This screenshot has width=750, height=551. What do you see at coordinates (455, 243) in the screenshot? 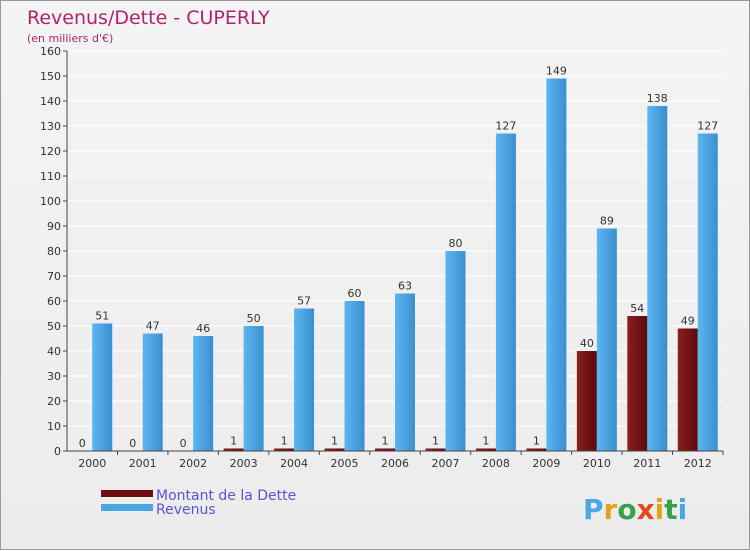
I see `data-label-revenus: 80` at bounding box center [455, 243].